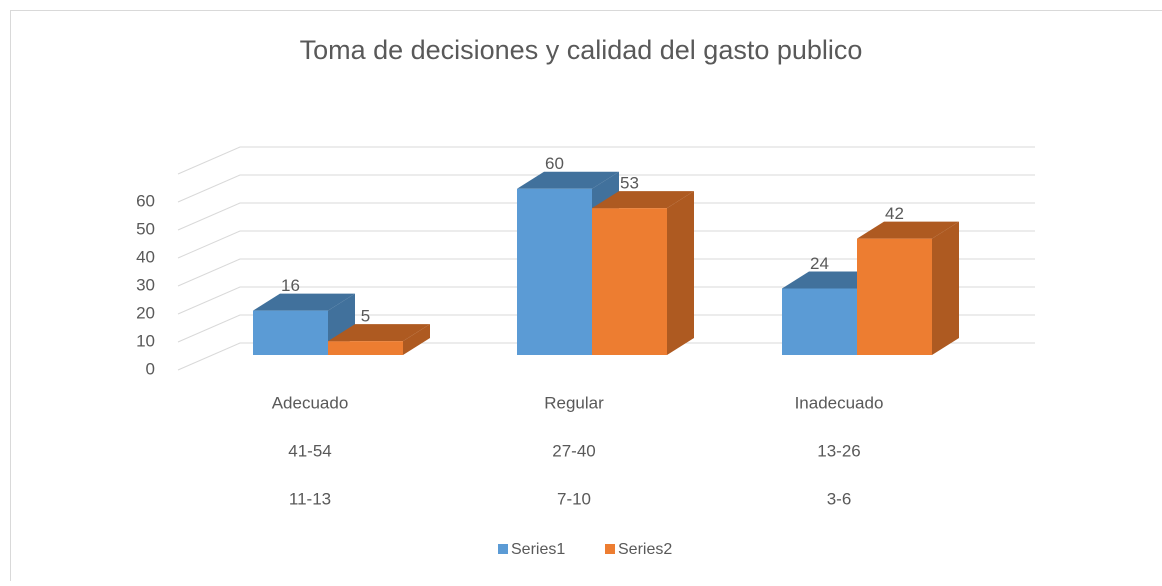  I want to click on y-tick-label: 10, so click(145, 340).